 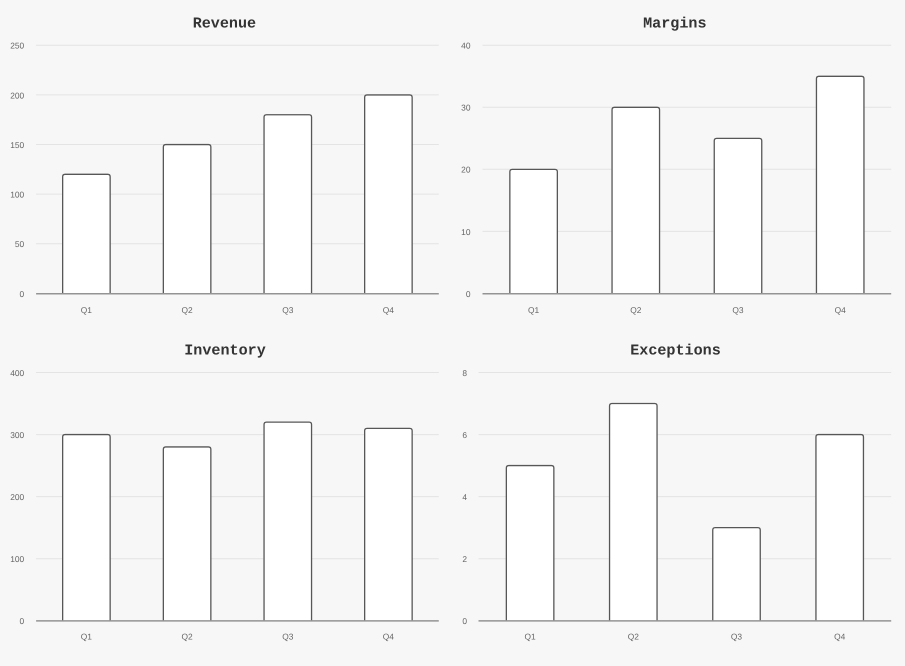 I want to click on svg-text: 8, so click(x=464, y=373).